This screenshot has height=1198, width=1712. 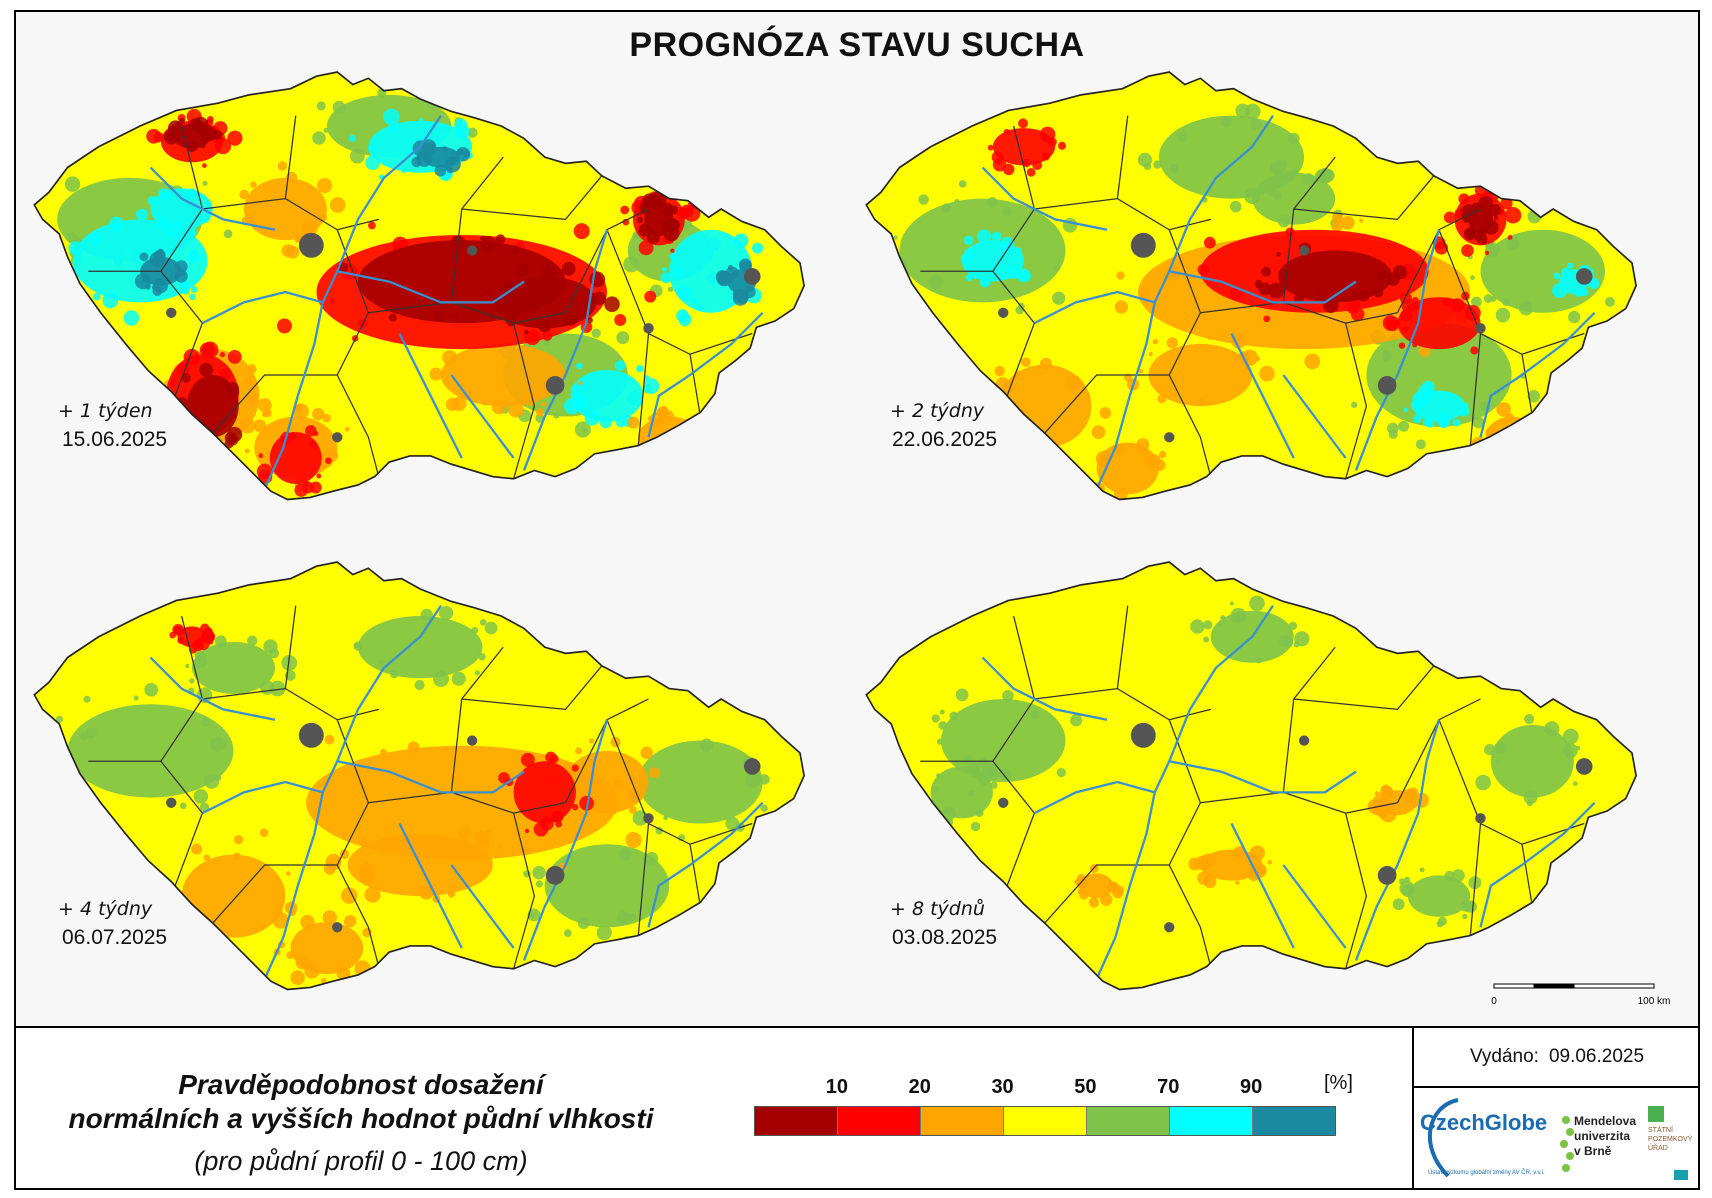 I want to click on color-bar-tick: 20, so click(x=919, y=1087).